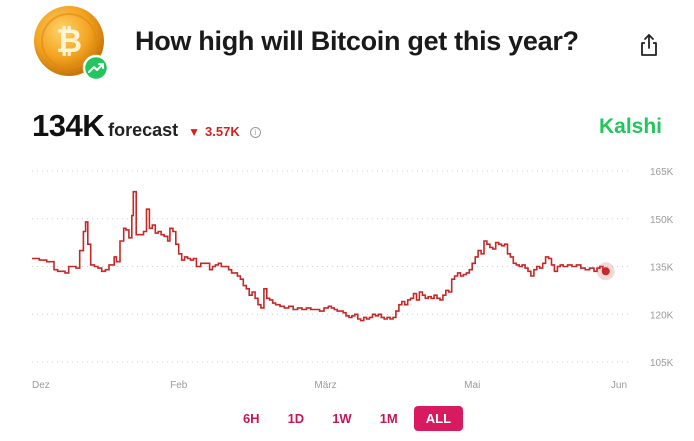  I want to click on range-button-1d: 1D, so click(296, 418).